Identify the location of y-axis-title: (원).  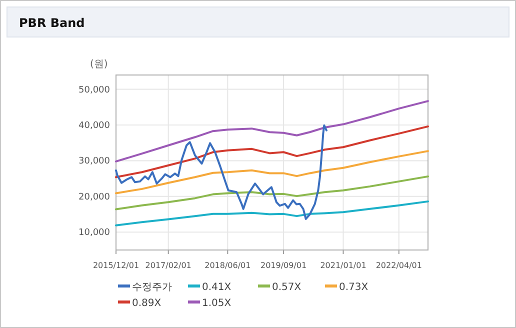
(99, 64).